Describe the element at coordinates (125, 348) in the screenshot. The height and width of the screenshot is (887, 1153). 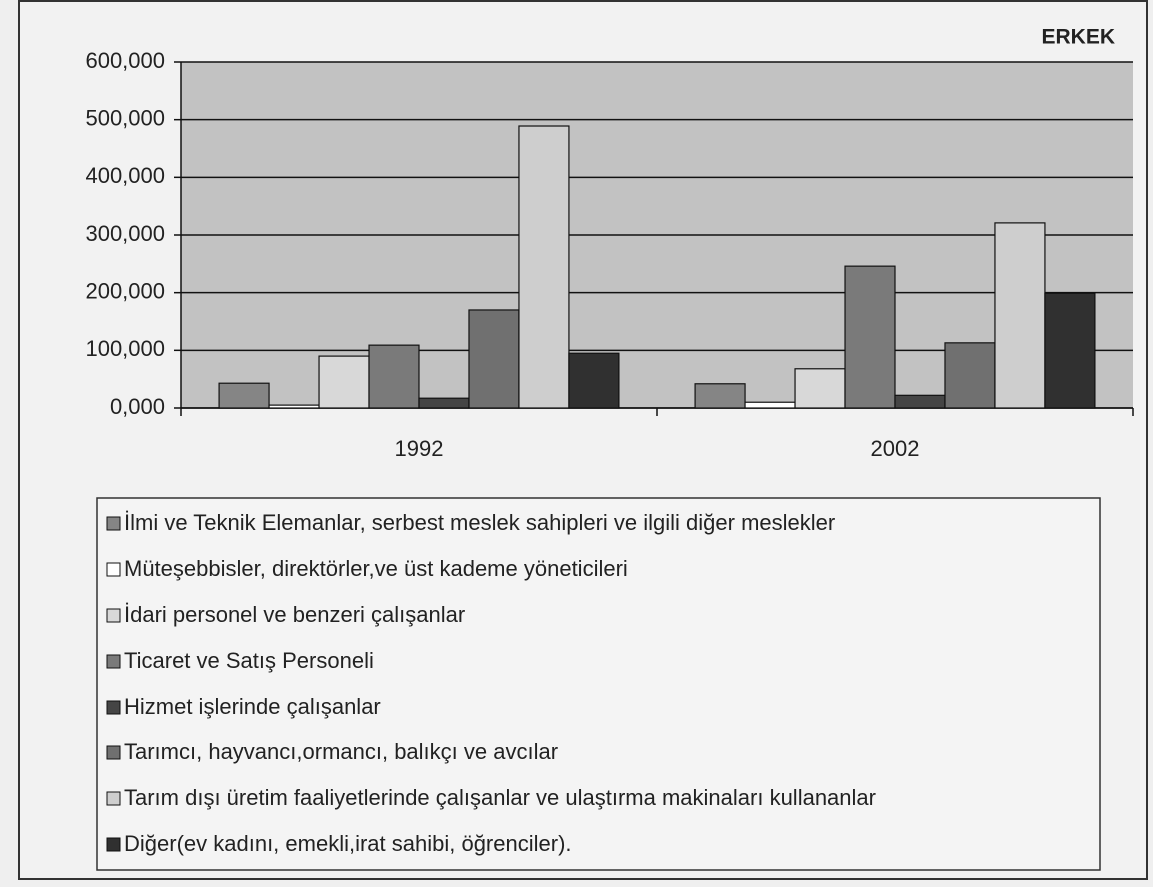
I see `y-tick-label: 100,000` at that location.